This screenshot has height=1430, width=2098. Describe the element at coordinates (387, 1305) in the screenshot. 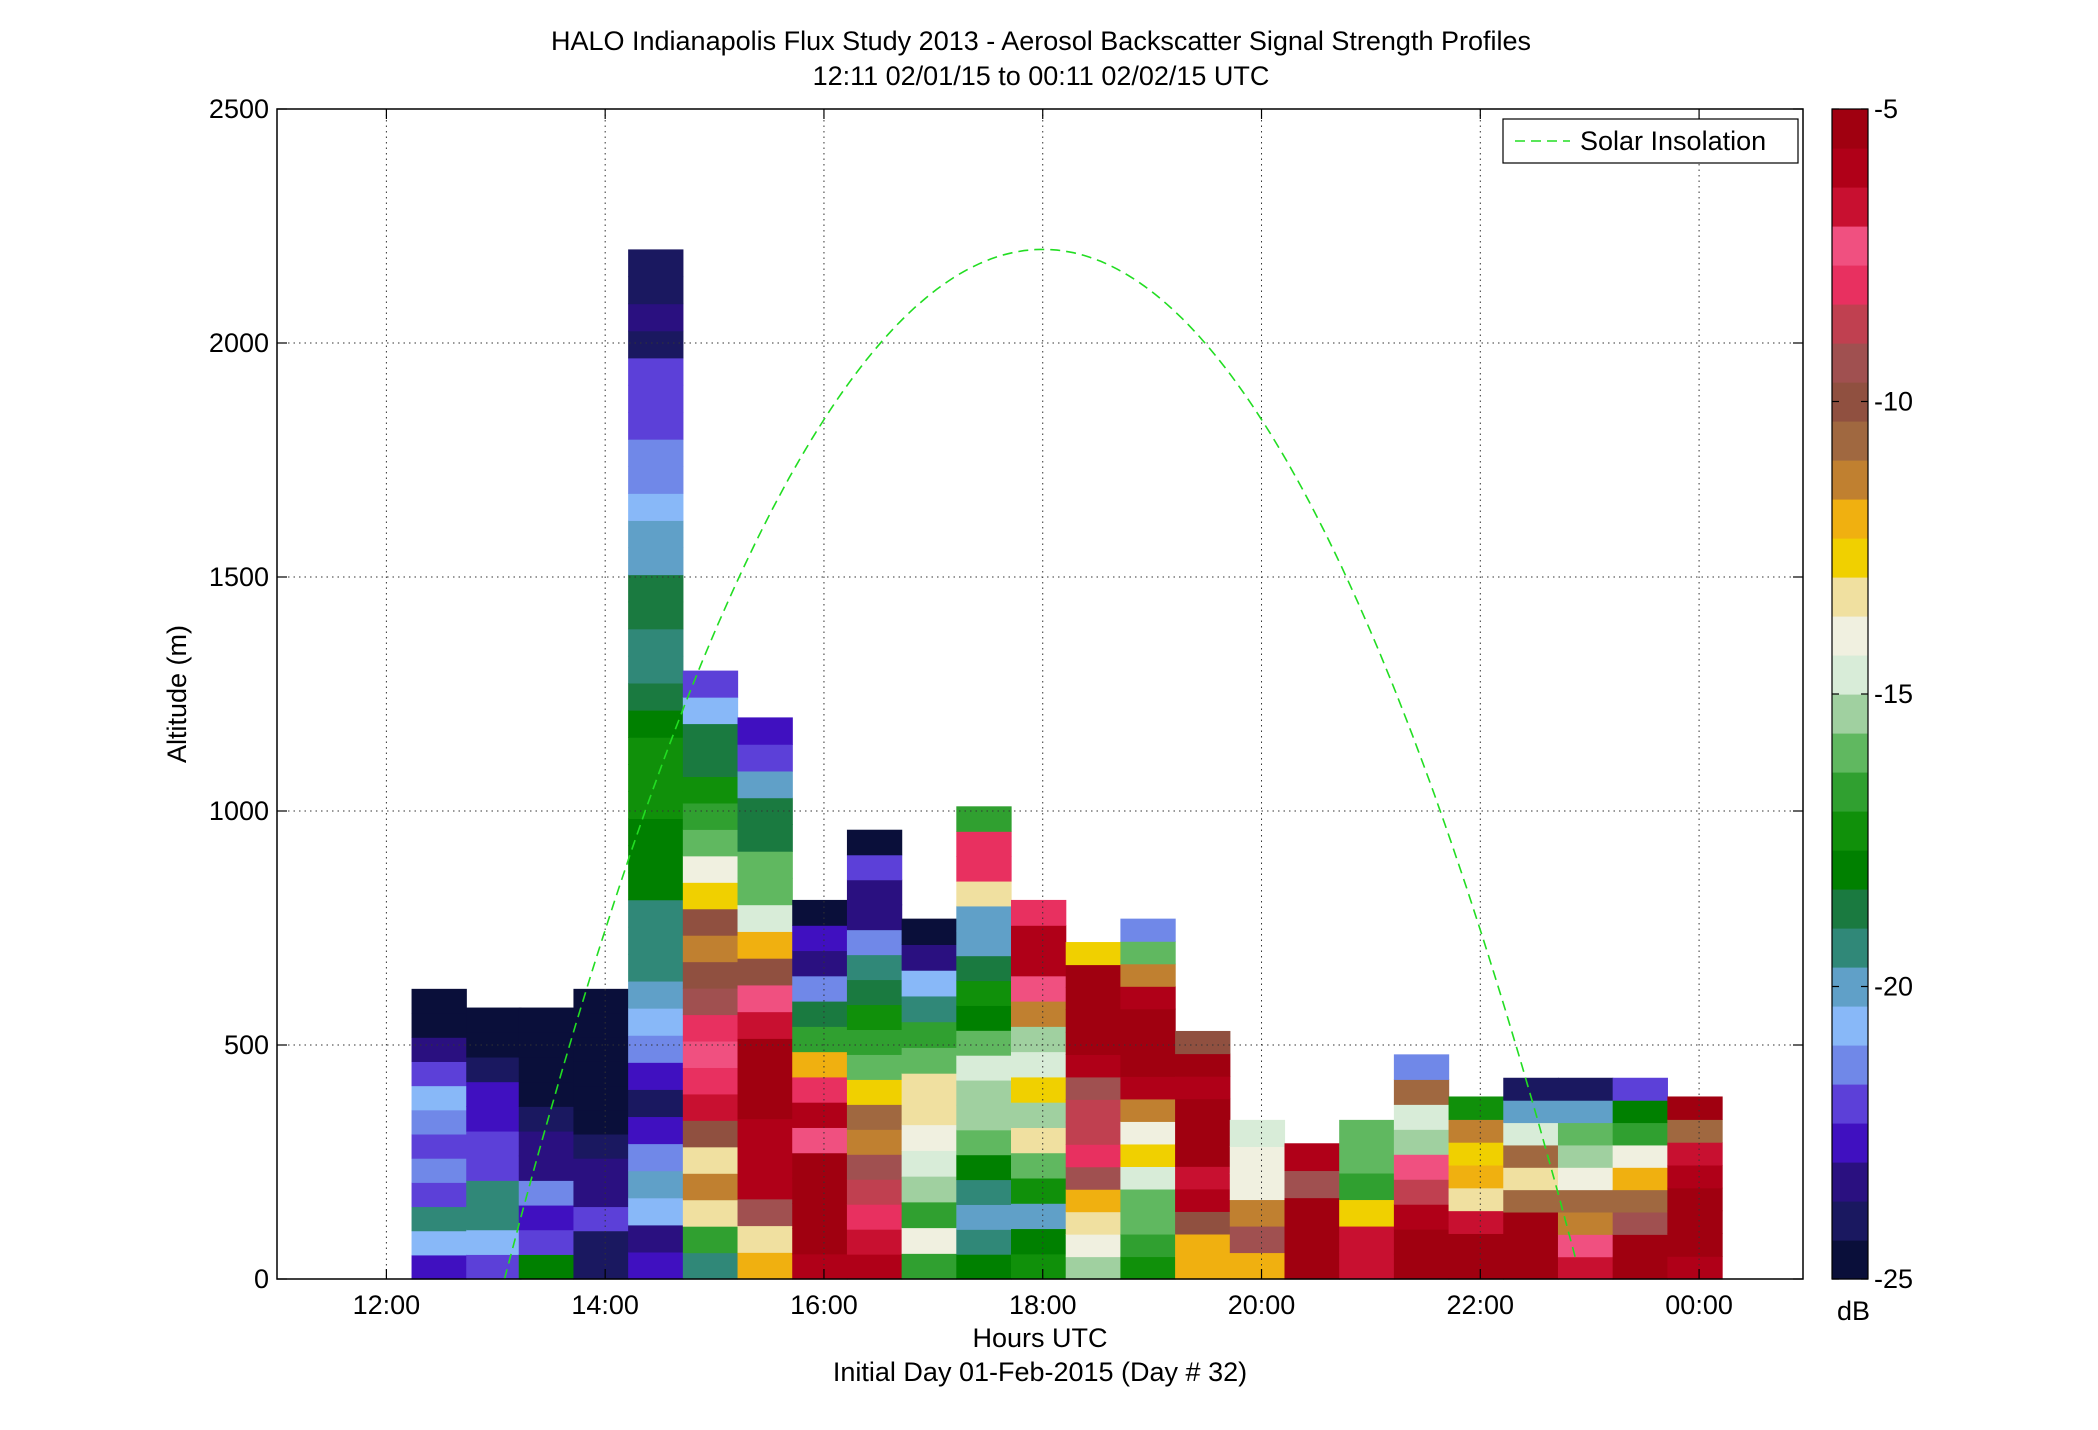

I see `x-tick-label: 12:00` at that location.